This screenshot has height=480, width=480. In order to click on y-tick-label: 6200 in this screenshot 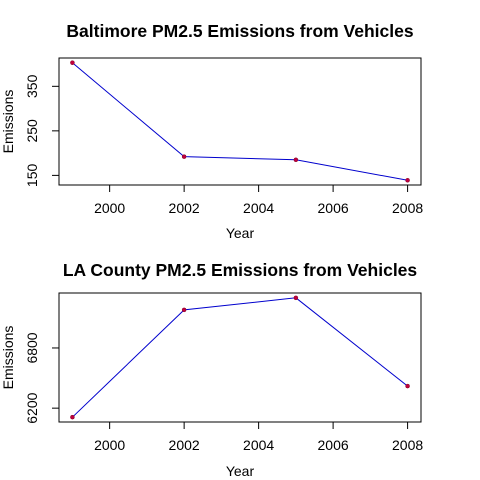, I will do `click(32, 407)`.